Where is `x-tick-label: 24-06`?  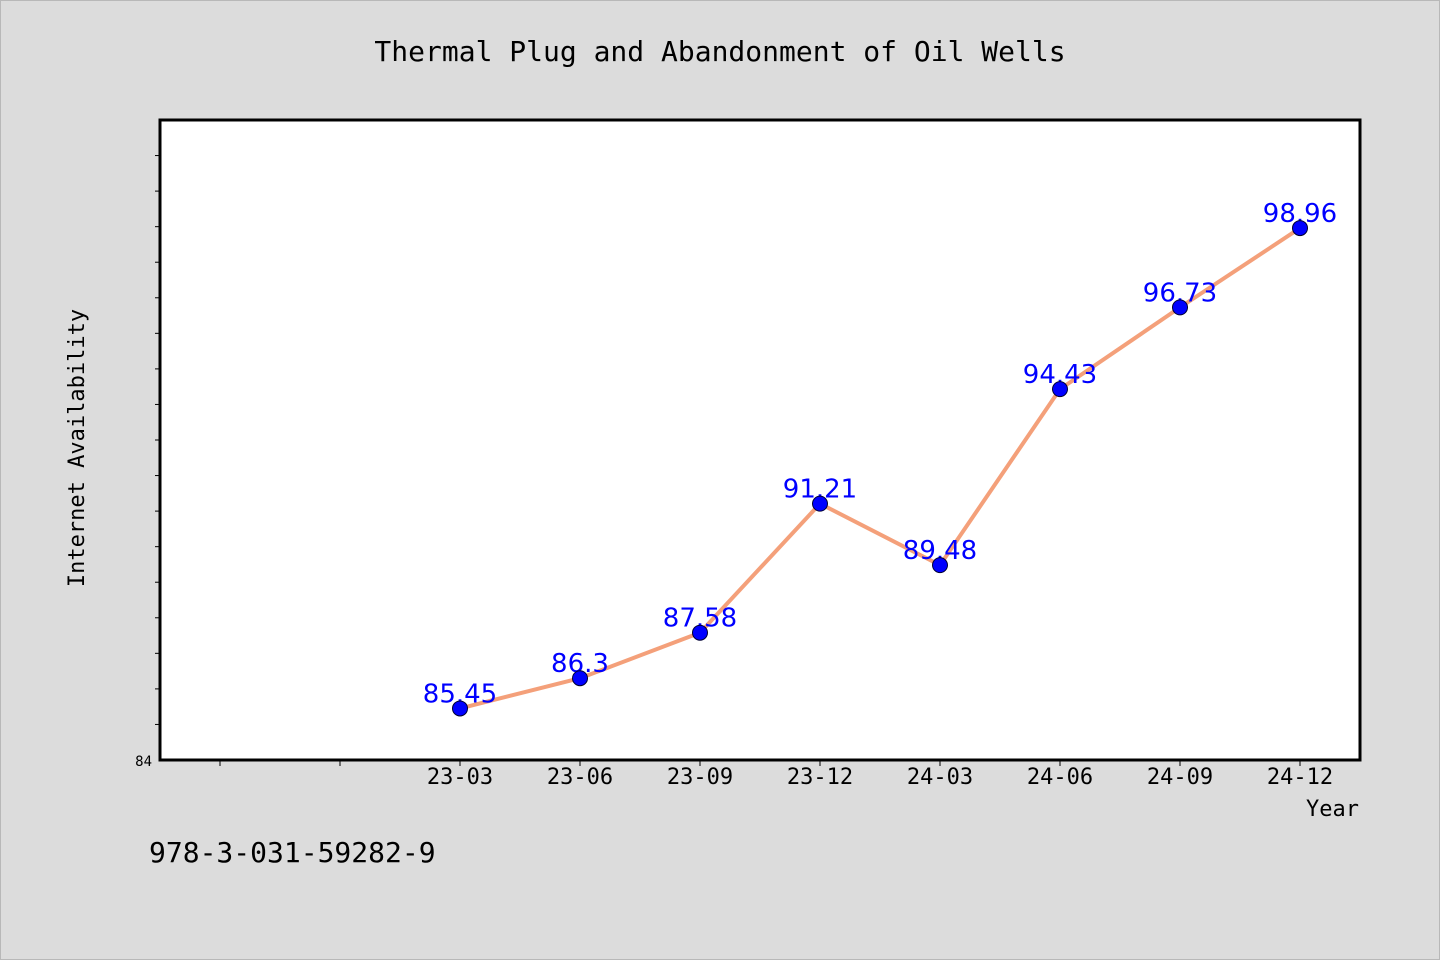
x-tick-label: 24-06 is located at coordinates (1060, 777).